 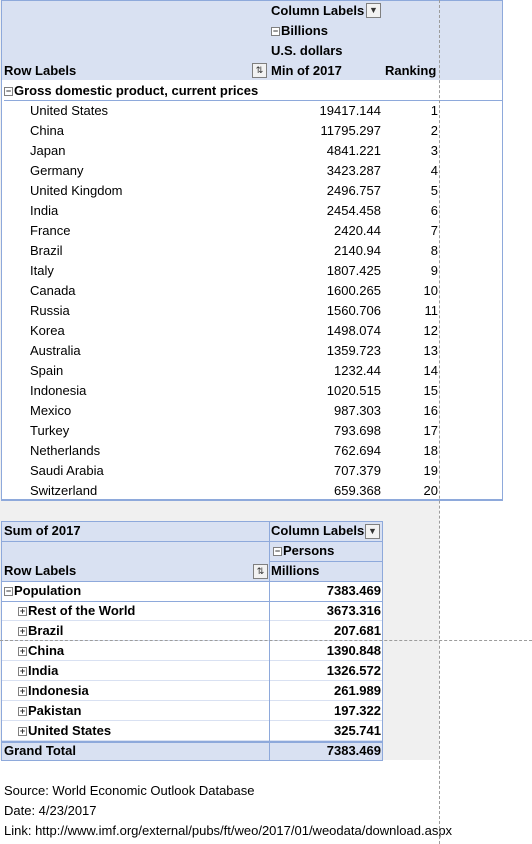 I want to click on gdp-group-row: − Gross domestic product, current prices, so click(x=253, y=91).